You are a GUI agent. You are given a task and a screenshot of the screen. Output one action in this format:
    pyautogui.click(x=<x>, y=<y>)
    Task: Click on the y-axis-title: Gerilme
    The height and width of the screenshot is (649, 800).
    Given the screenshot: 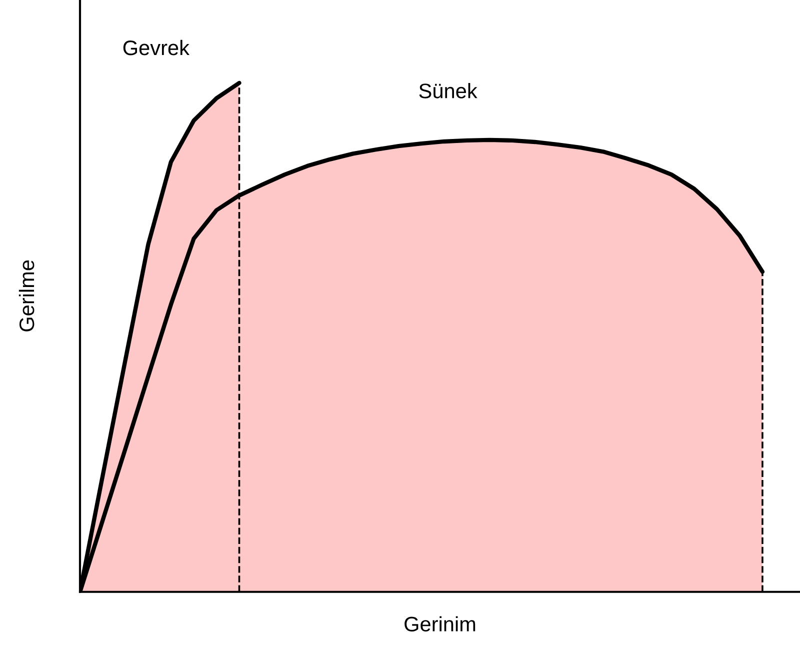 What is the action you would take?
    pyautogui.click(x=26, y=296)
    